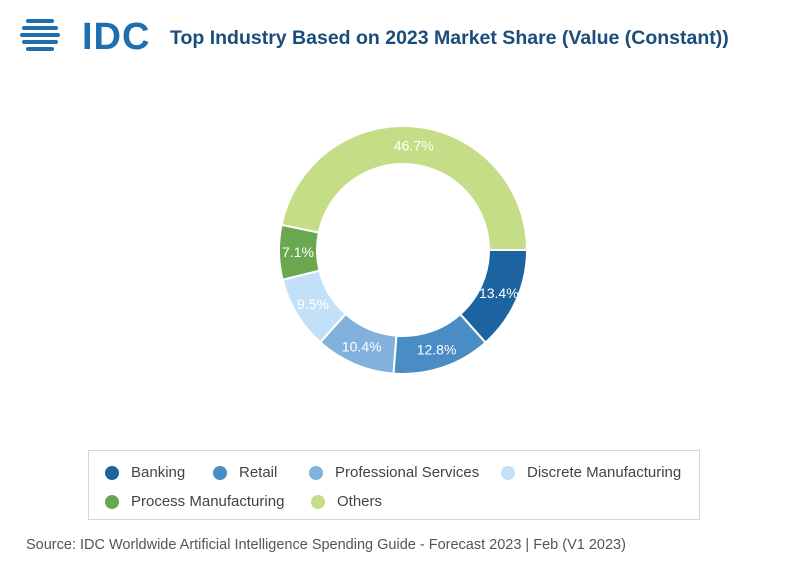 This screenshot has width=792, height=574. I want to click on idc-logo: IDC, so click(90, 37).